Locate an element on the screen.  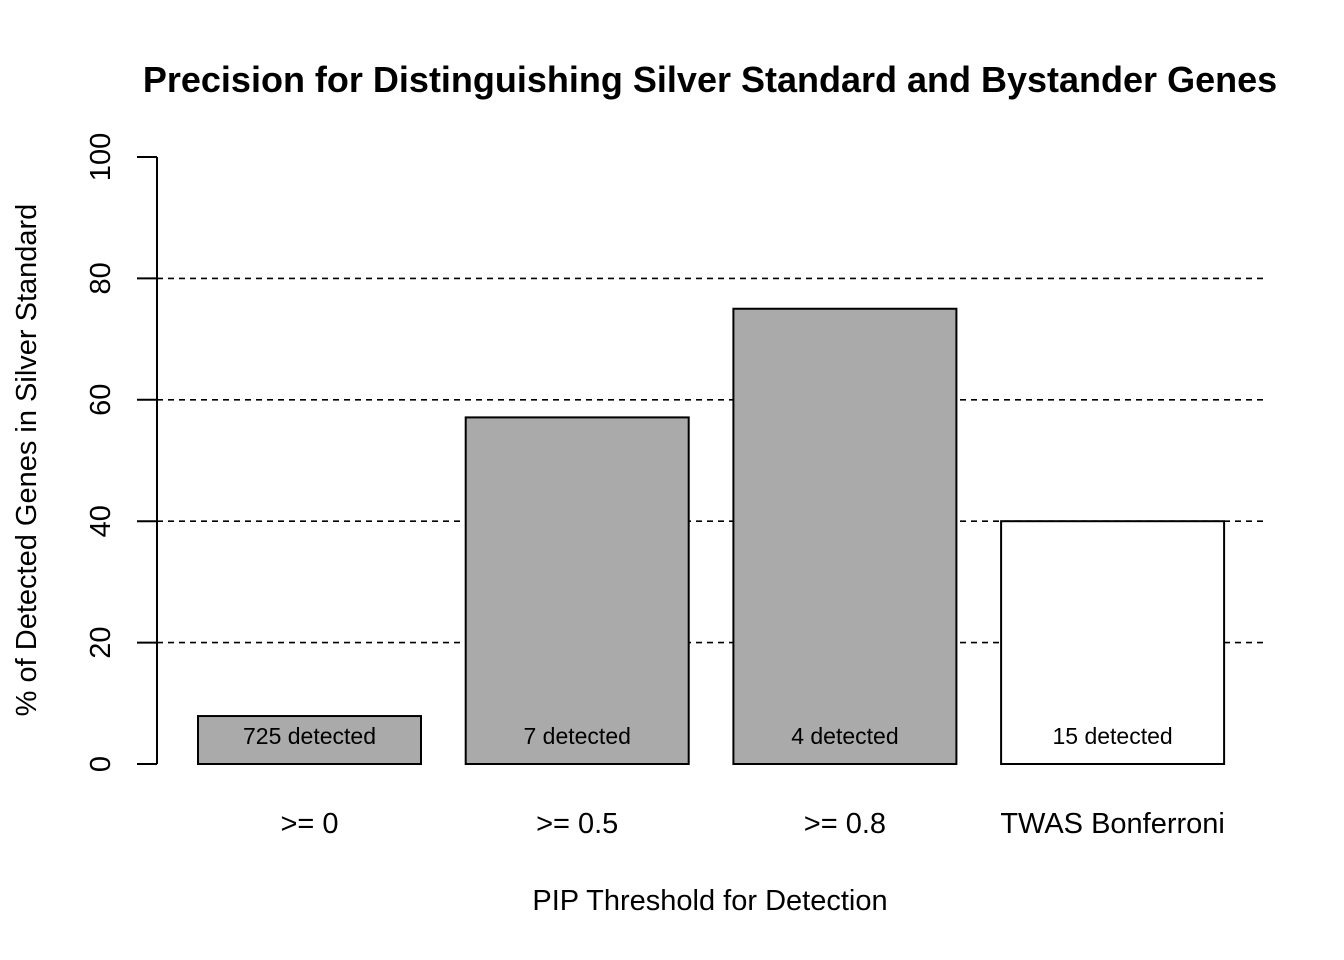
y-tick-label: 20 is located at coordinates (101, 642).